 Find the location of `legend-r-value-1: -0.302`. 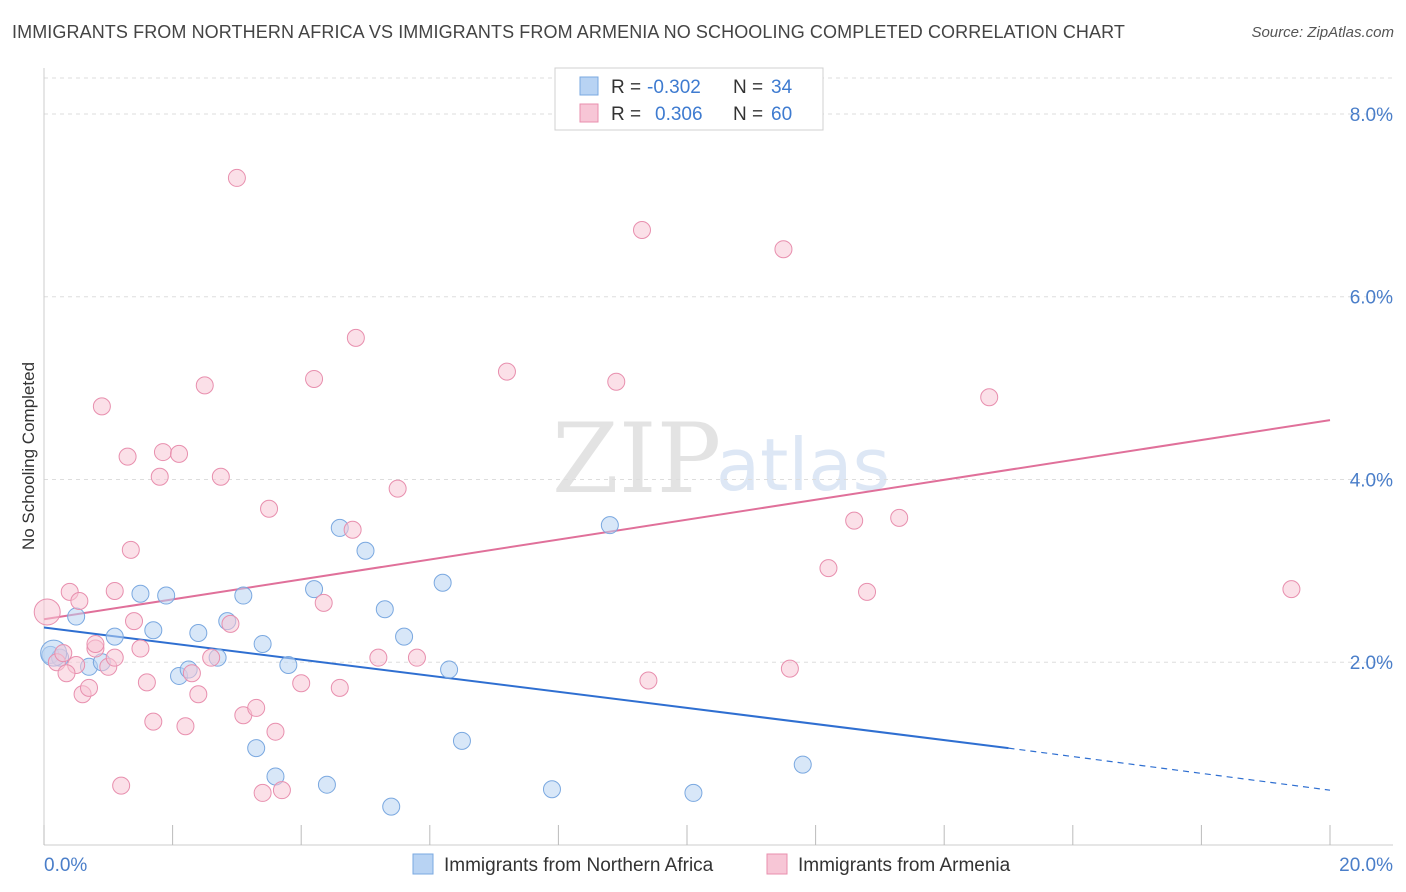

legend-r-value-1: -0.302 is located at coordinates (674, 87).